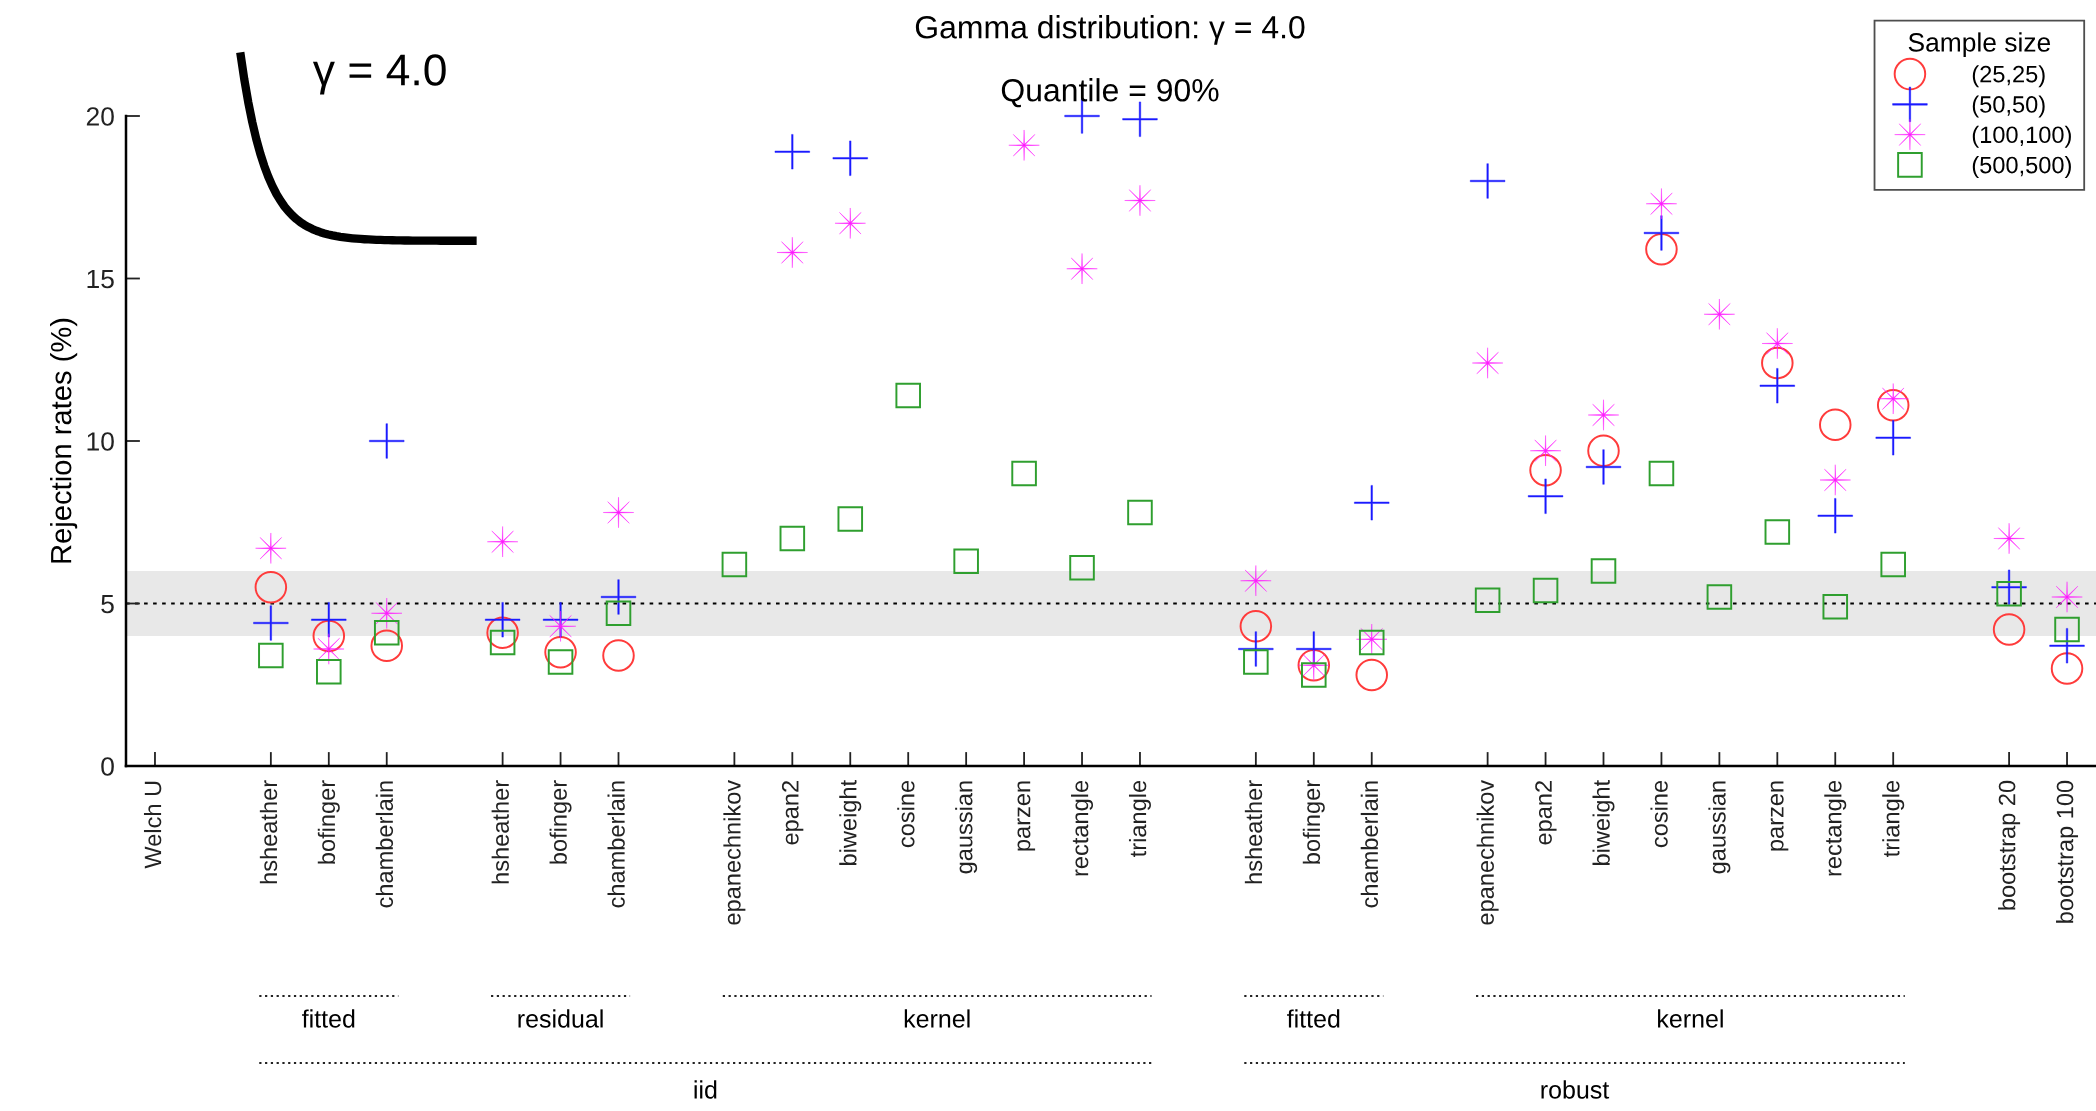 The width and height of the screenshot is (2096, 1111). I want to click on legend-label: (50,50), so click(2008, 106).